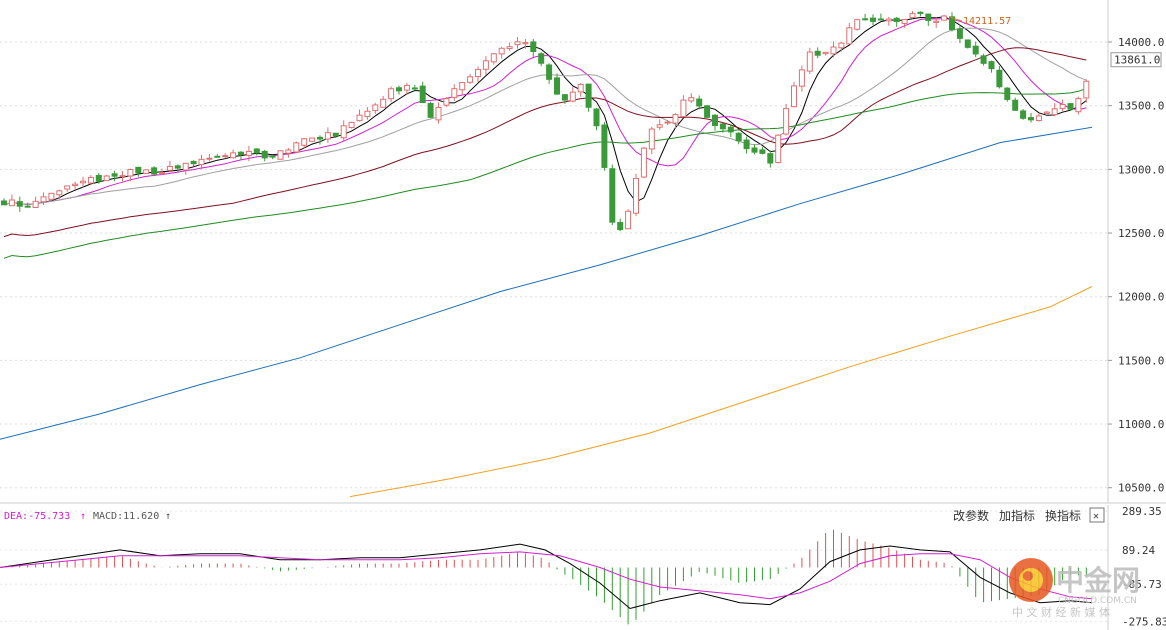  I want to click on watermark-logo-dot, so click(1028, 576).